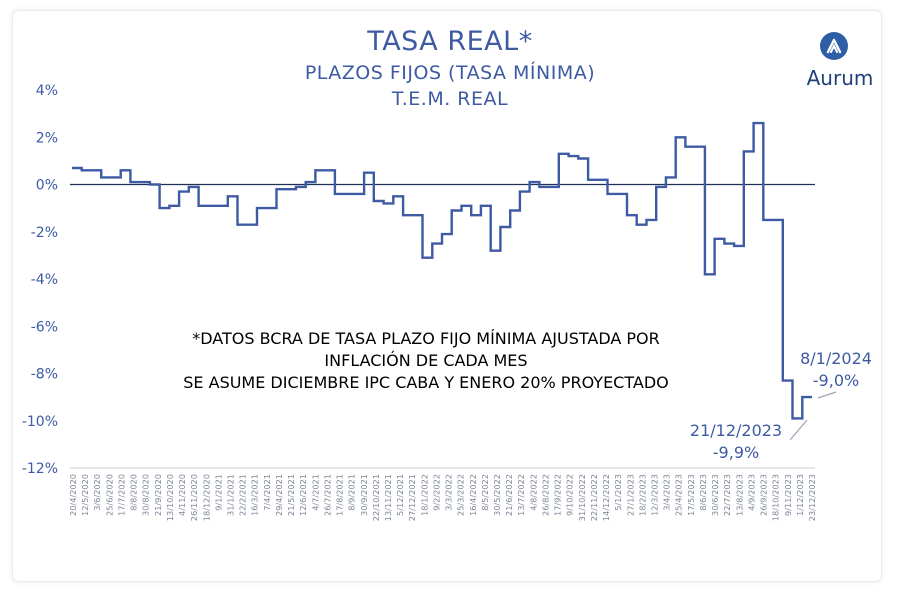 This screenshot has height=600, width=900. I want to click on x-tick-label: 9/11/2023, so click(788, 495).